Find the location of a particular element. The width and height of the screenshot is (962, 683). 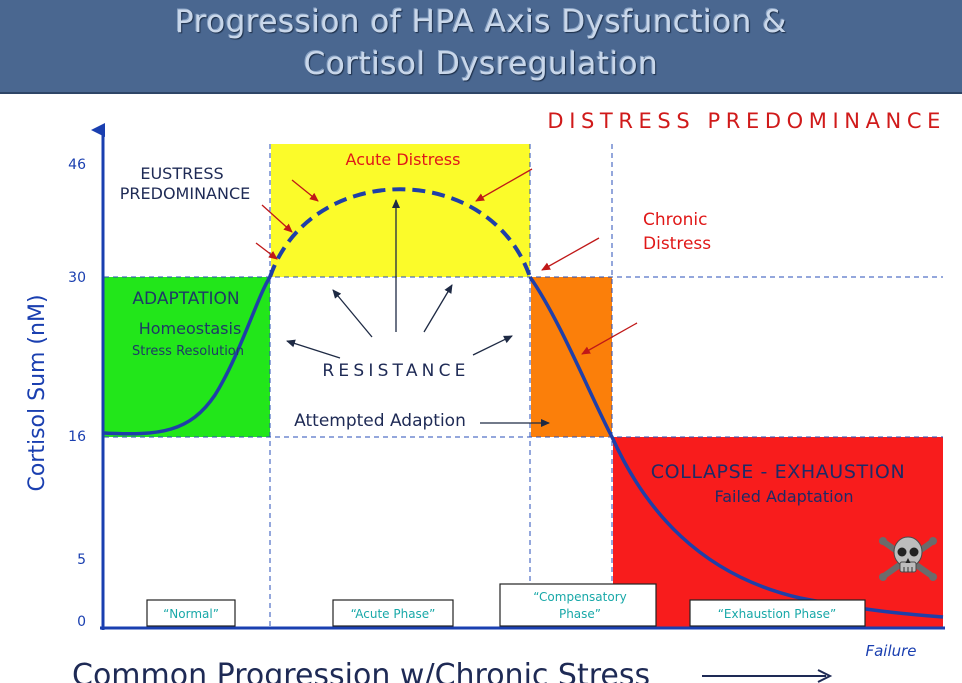

cortisol-curve-solid-left is located at coordinates (187, 356).